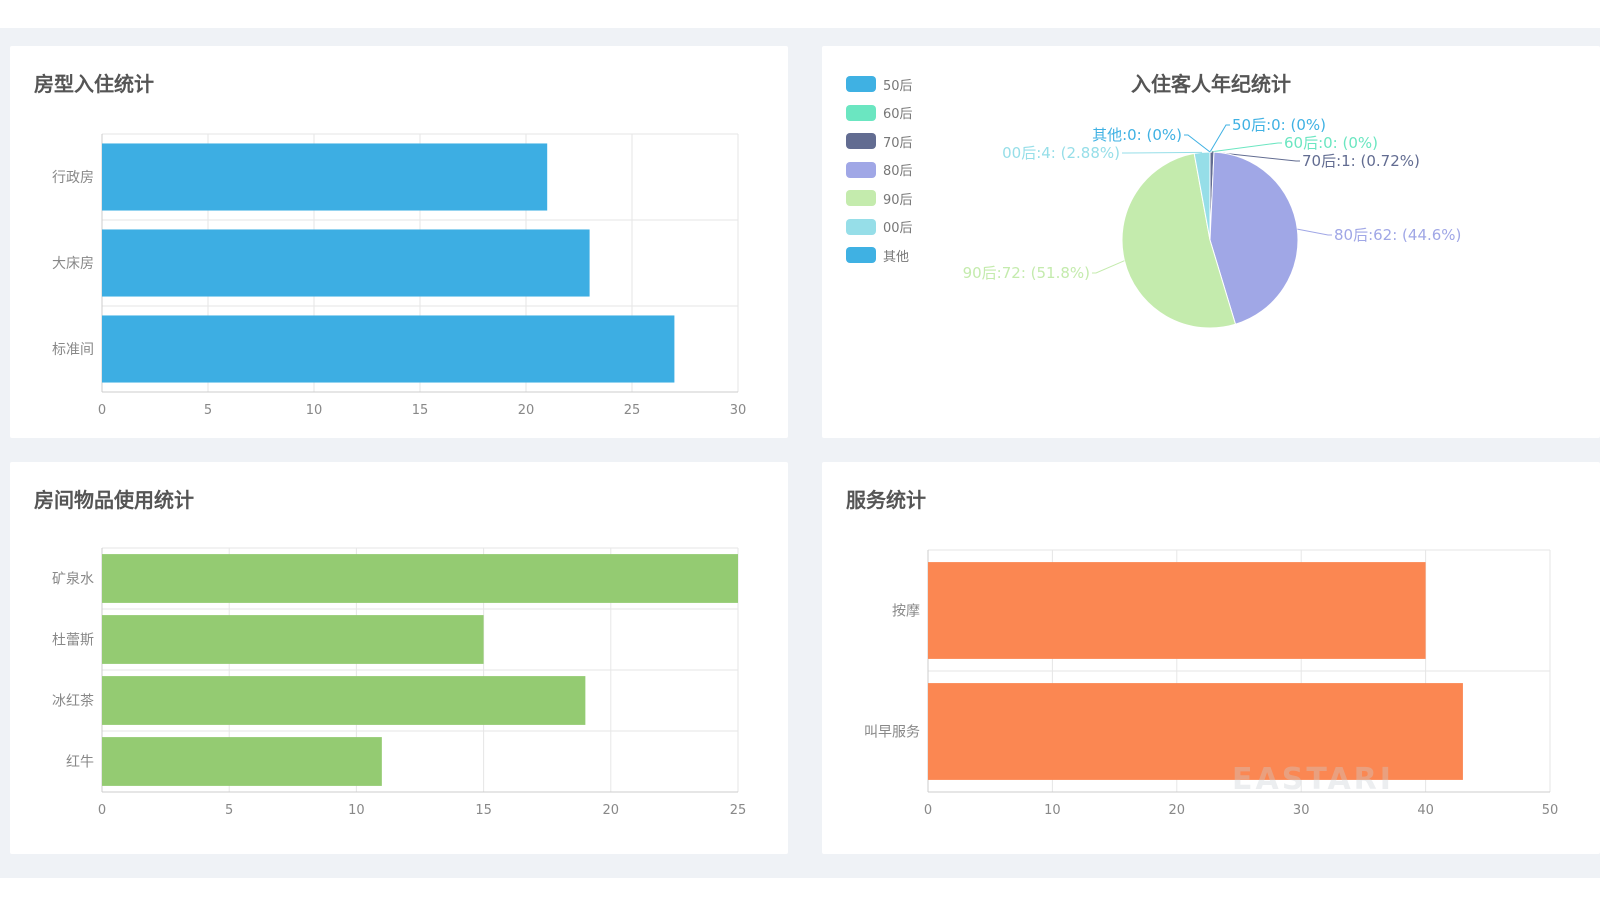 Image resolution: width=1600 pixels, height=900 pixels. What do you see at coordinates (898, 86) in the screenshot?
I see `legend-label: 50后` at bounding box center [898, 86].